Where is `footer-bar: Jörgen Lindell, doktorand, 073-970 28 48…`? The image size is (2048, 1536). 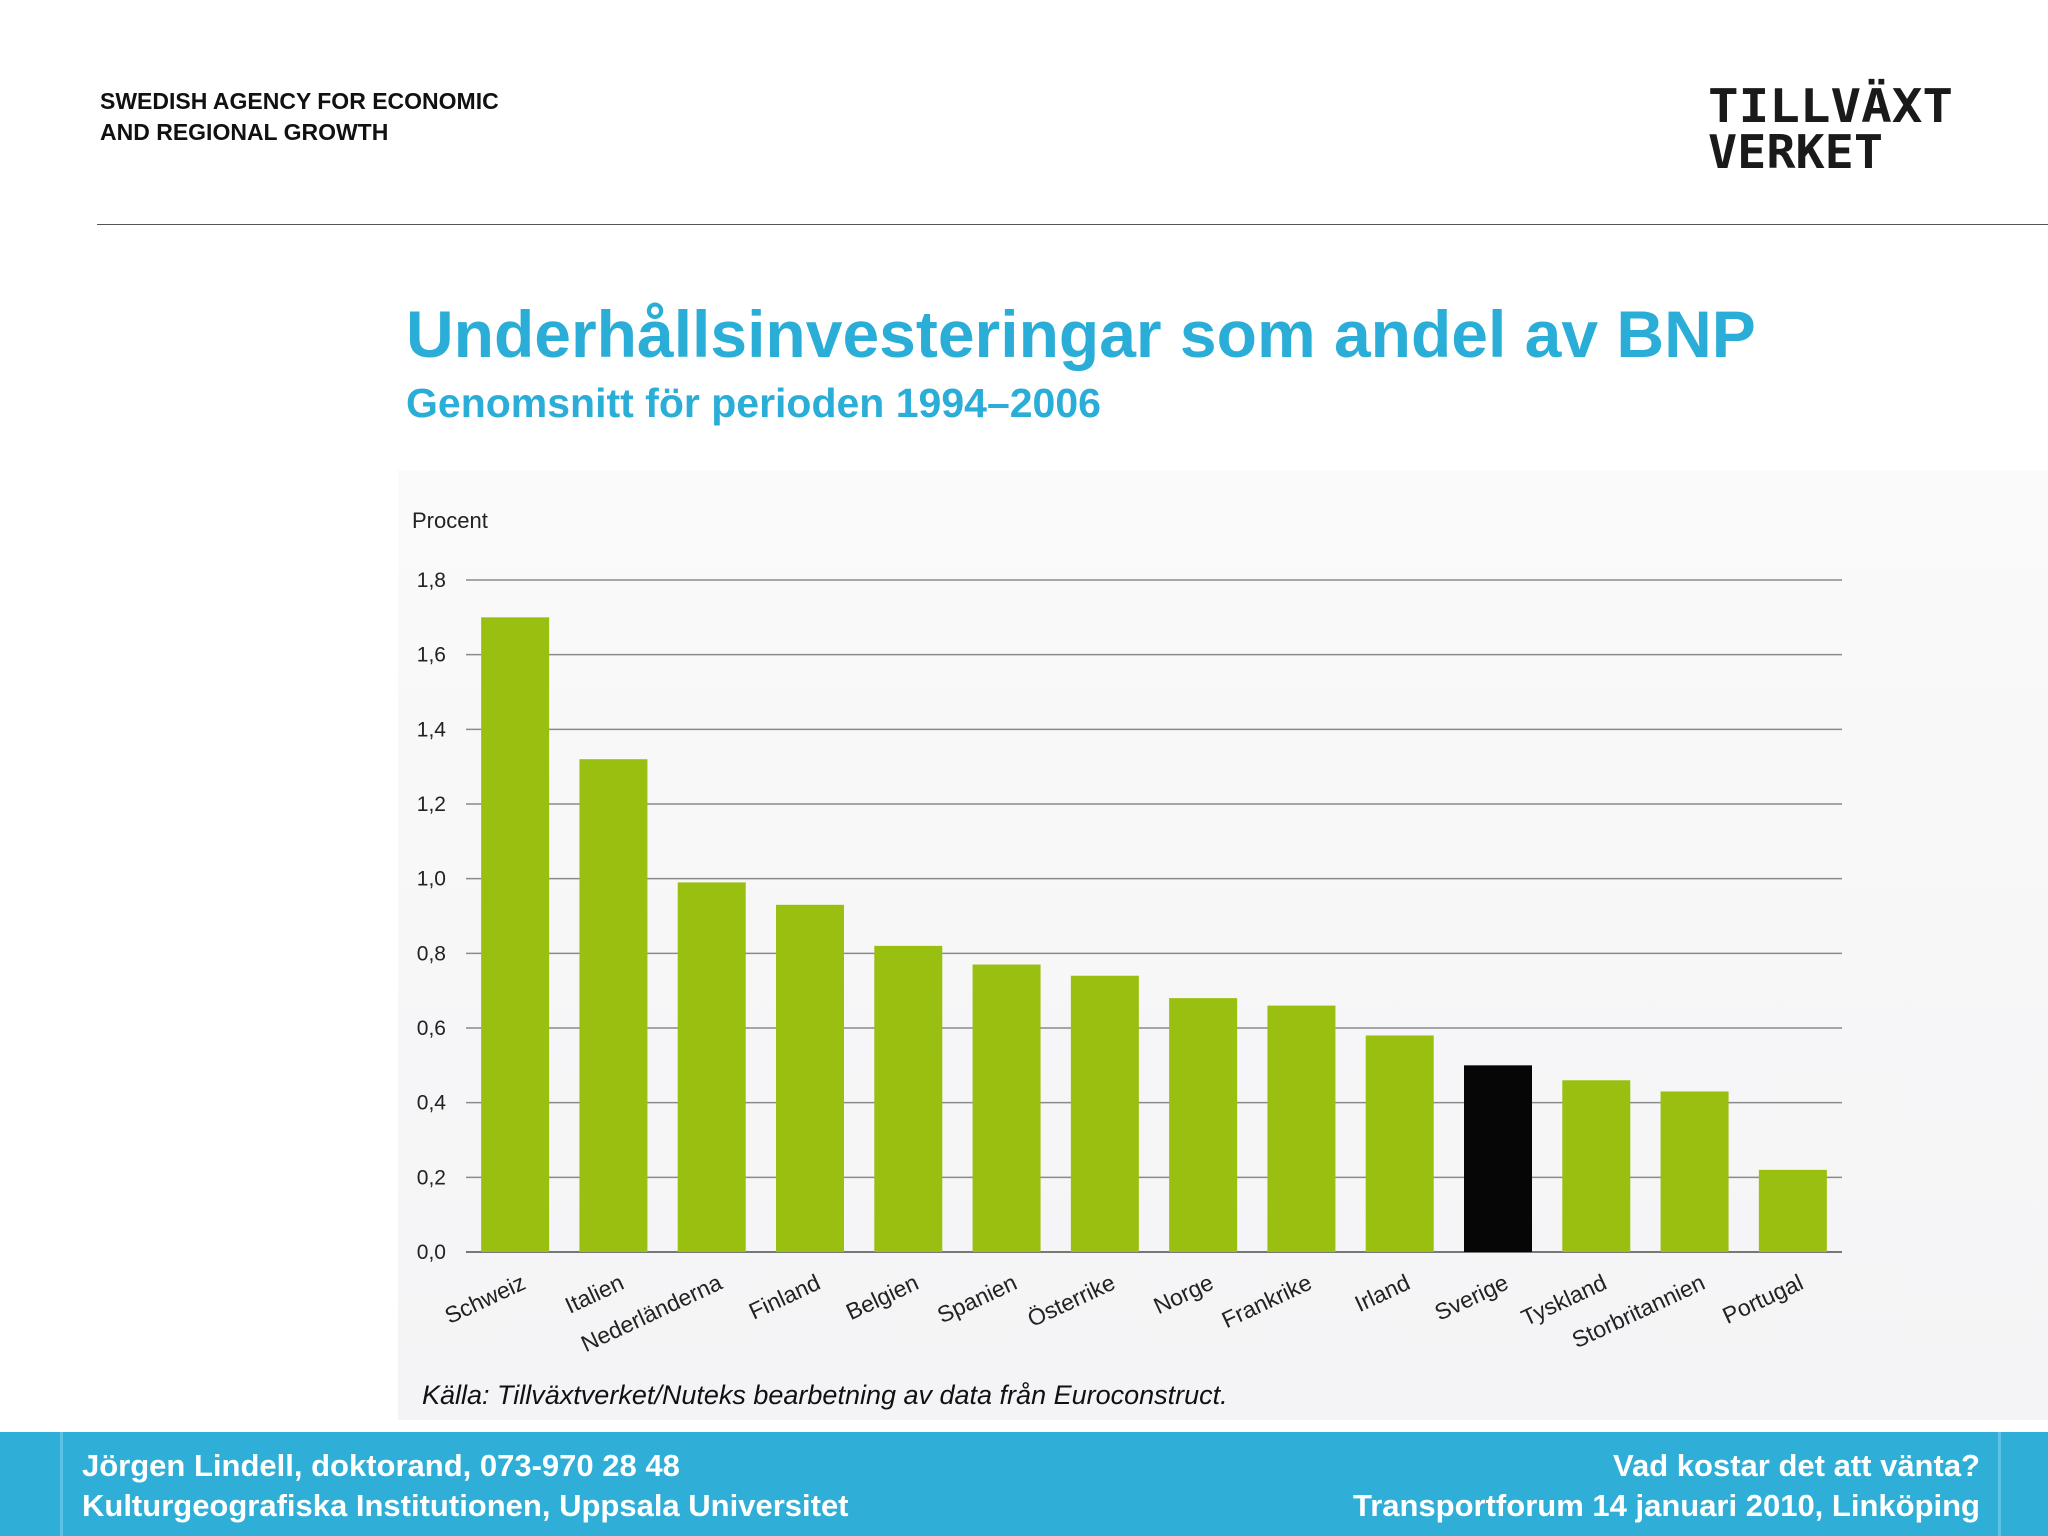 footer-bar: Jörgen Lindell, doktorand, 073-970 28 48… is located at coordinates (1024, 1484).